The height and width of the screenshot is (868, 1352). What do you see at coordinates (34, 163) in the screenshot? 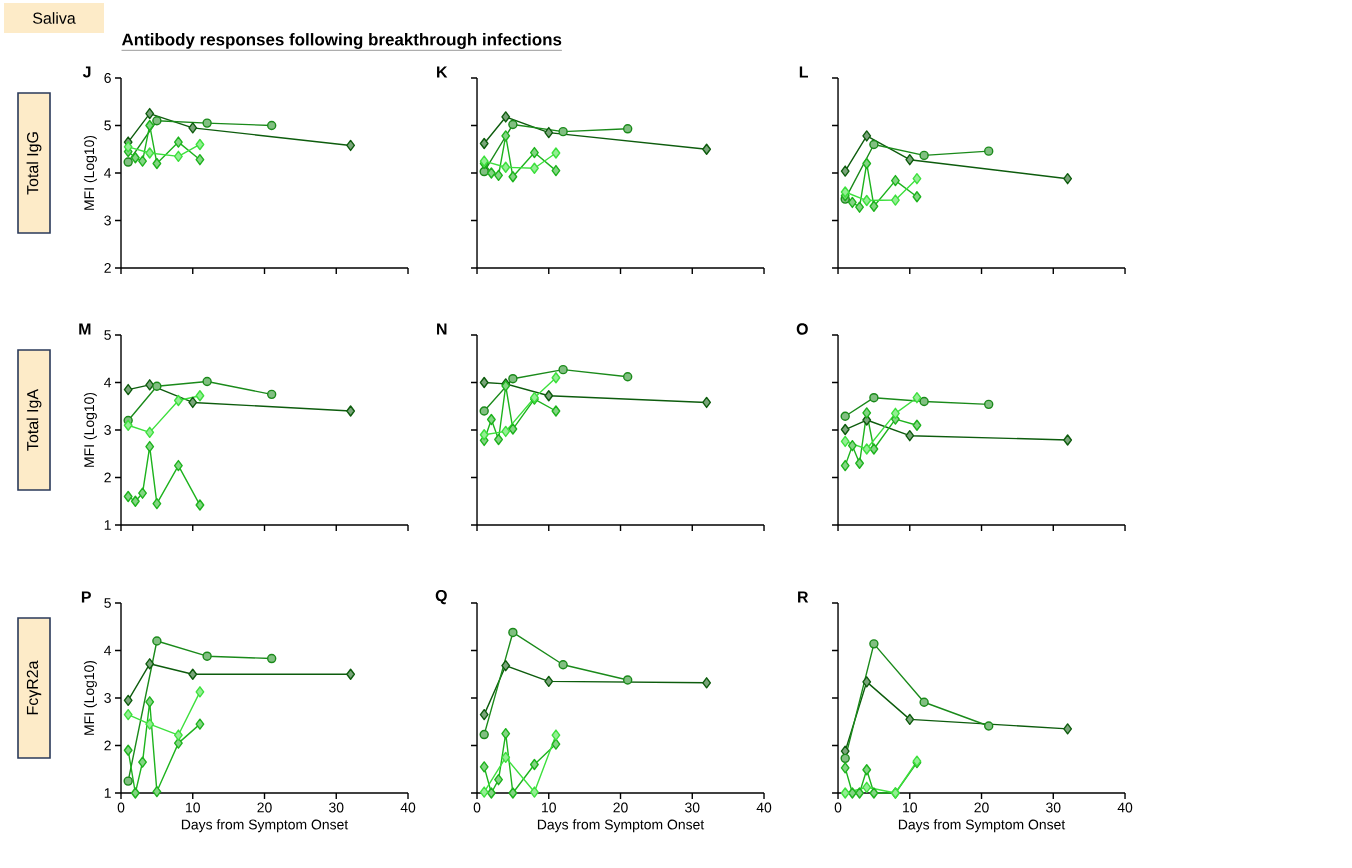
I see `text: Total IgG` at bounding box center [34, 163].